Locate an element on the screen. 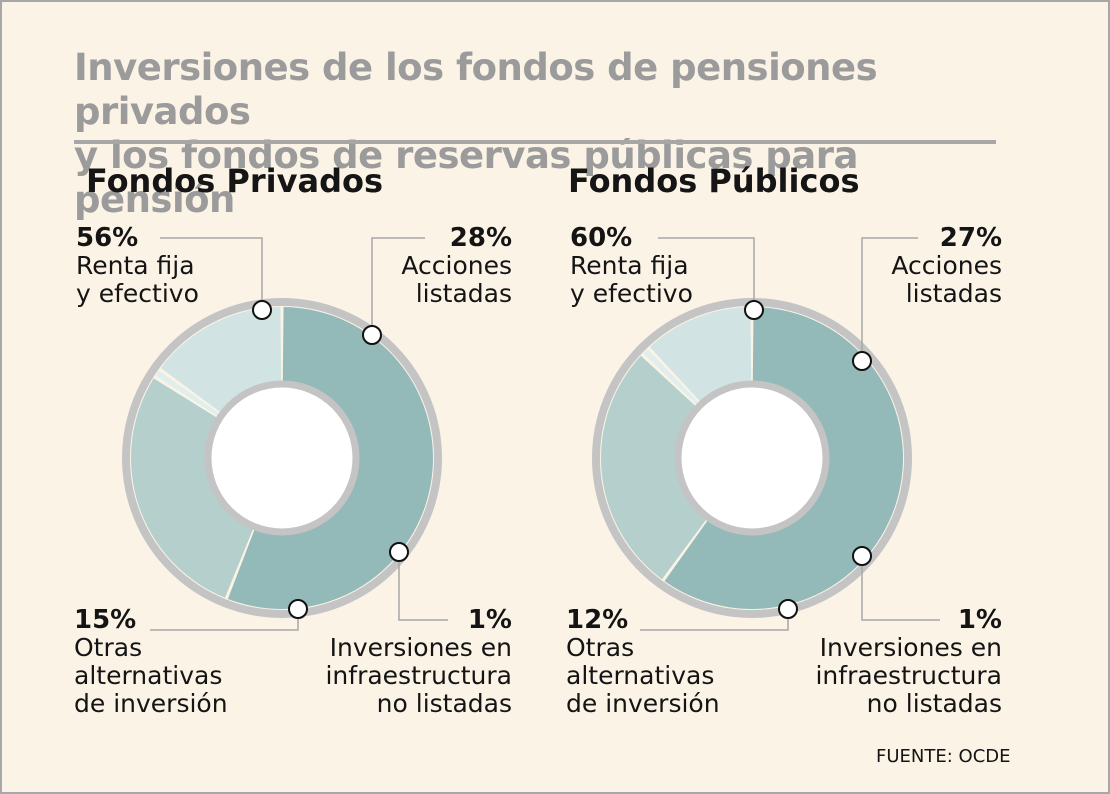 The image size is (1110, 794). label-publicos-otras: 12% Otras alternativas de inversión is located at coordinates (643, 662).